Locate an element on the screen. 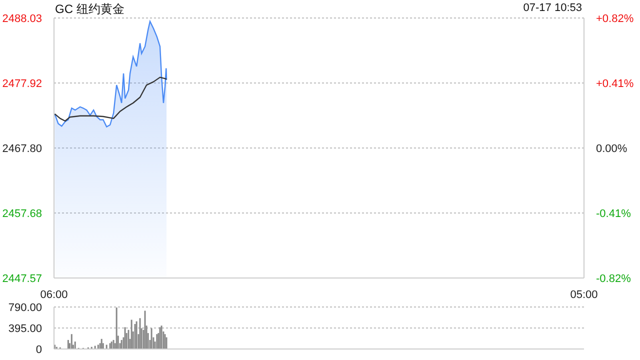  y2-tick-label: -0.82% is located at coordinates (614, 279).